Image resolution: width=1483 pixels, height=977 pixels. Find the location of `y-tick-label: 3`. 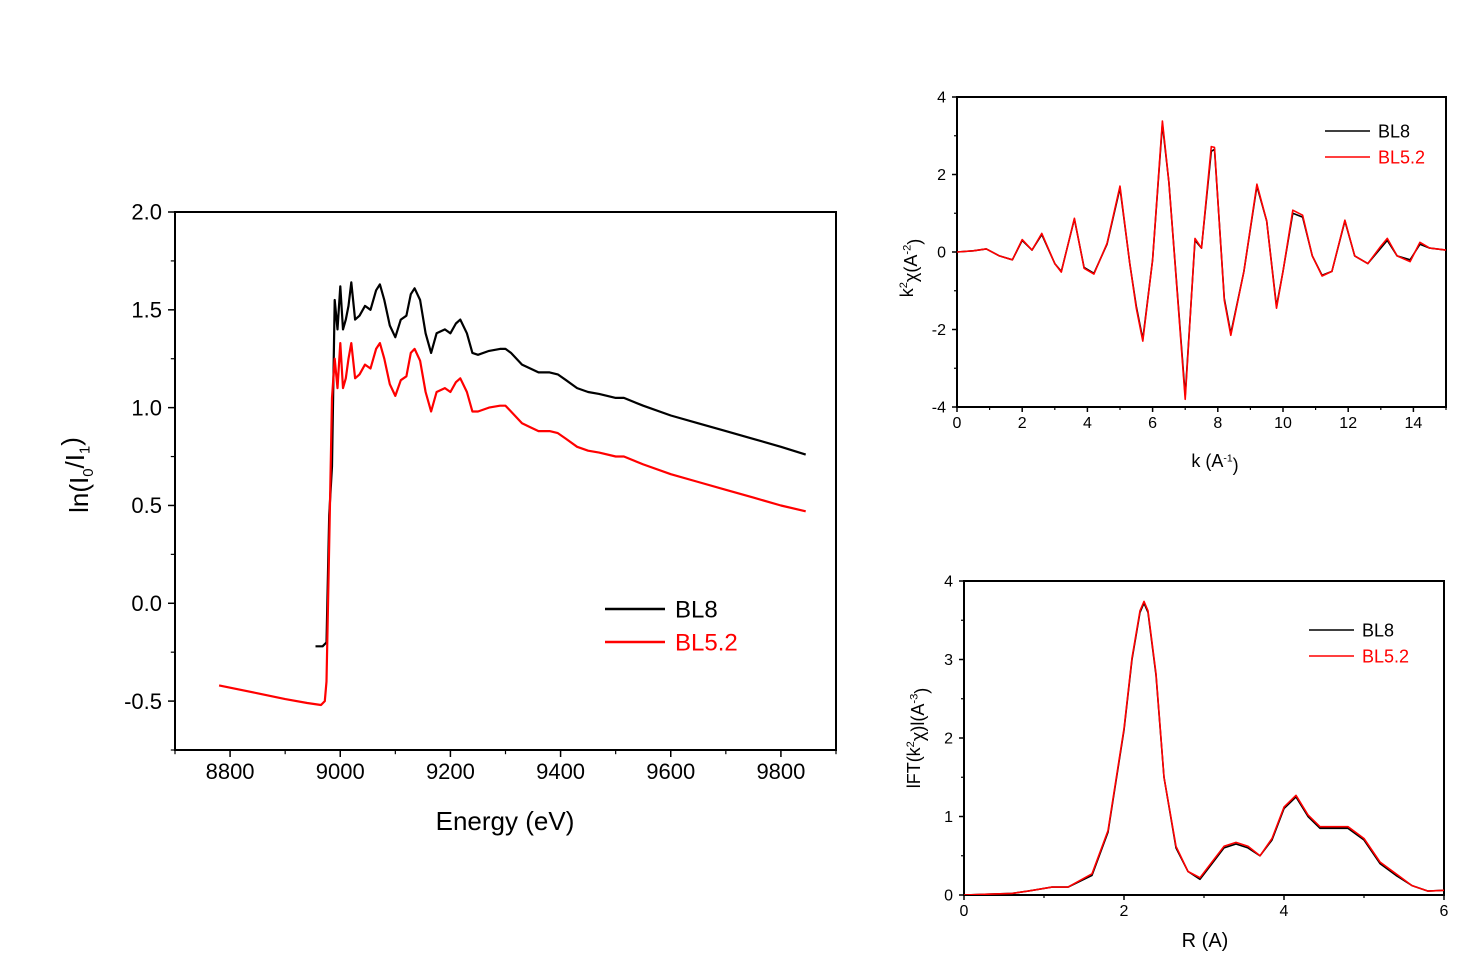

y-tick-label: 3 is located at coordinates (948, 660).